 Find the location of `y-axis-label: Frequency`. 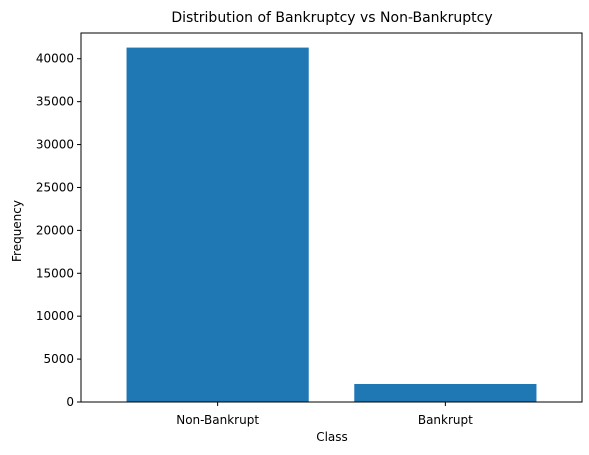

y-axis-label: Frequency is located at coordinates (17, 231).